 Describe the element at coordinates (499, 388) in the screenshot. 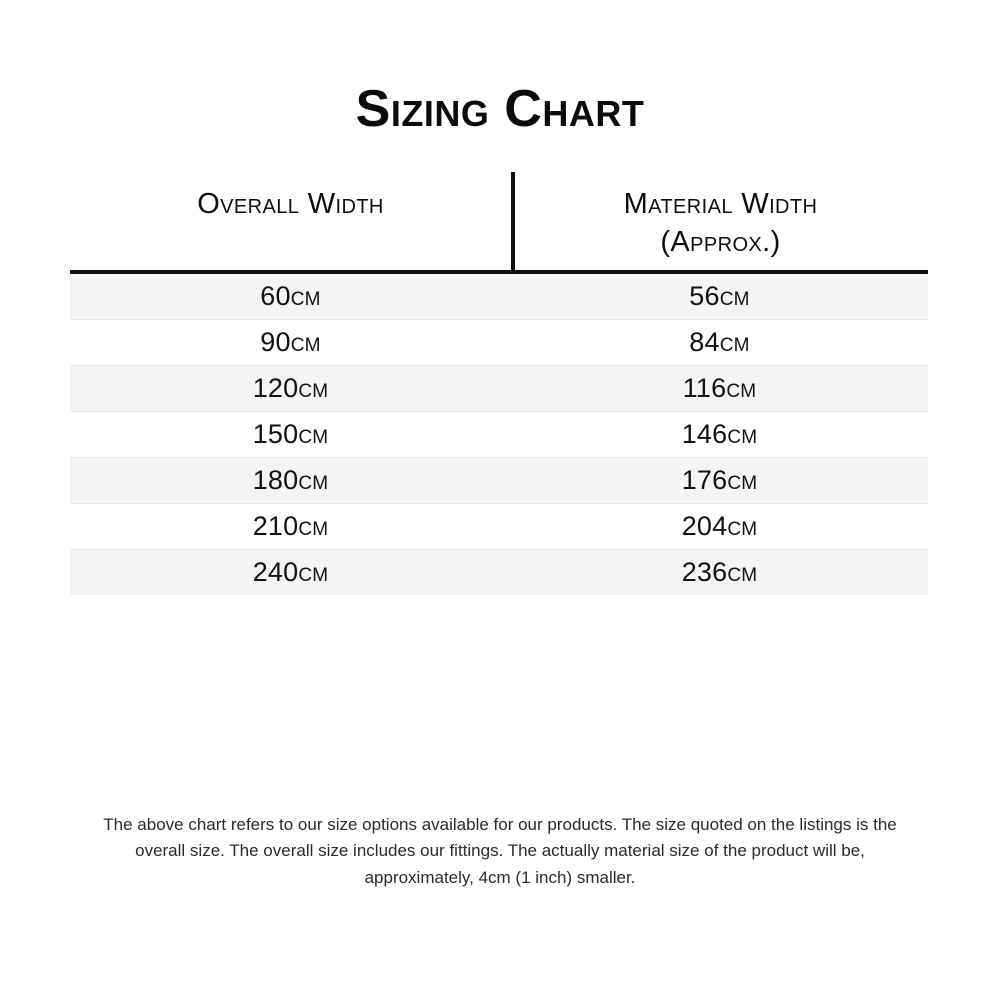

I see `table-row: 120cm 116cm` at that location.